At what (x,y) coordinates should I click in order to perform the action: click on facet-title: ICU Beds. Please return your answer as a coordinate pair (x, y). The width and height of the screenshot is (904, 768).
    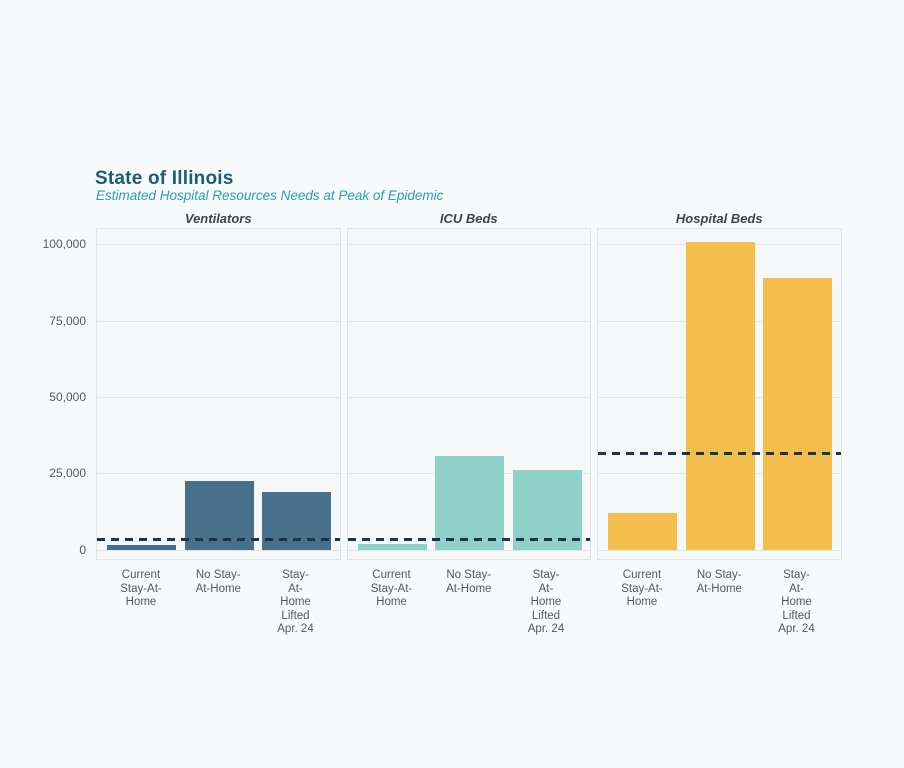
    Looking at the image, I should click on (468, 218).